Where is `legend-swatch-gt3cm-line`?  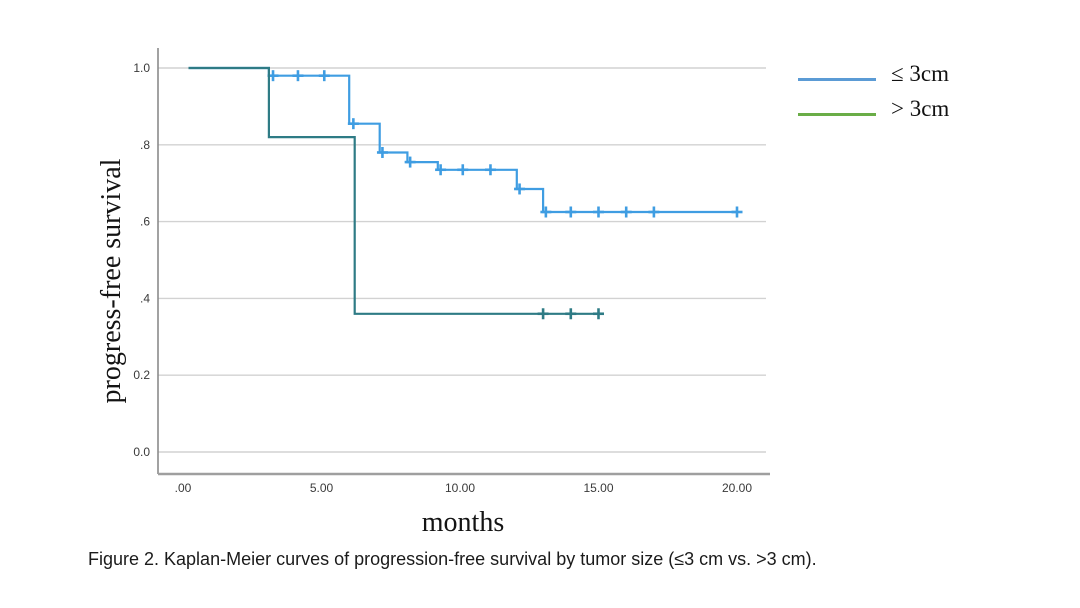 legend-swatch-gt3cm-line is located at coordinates (837, 114).